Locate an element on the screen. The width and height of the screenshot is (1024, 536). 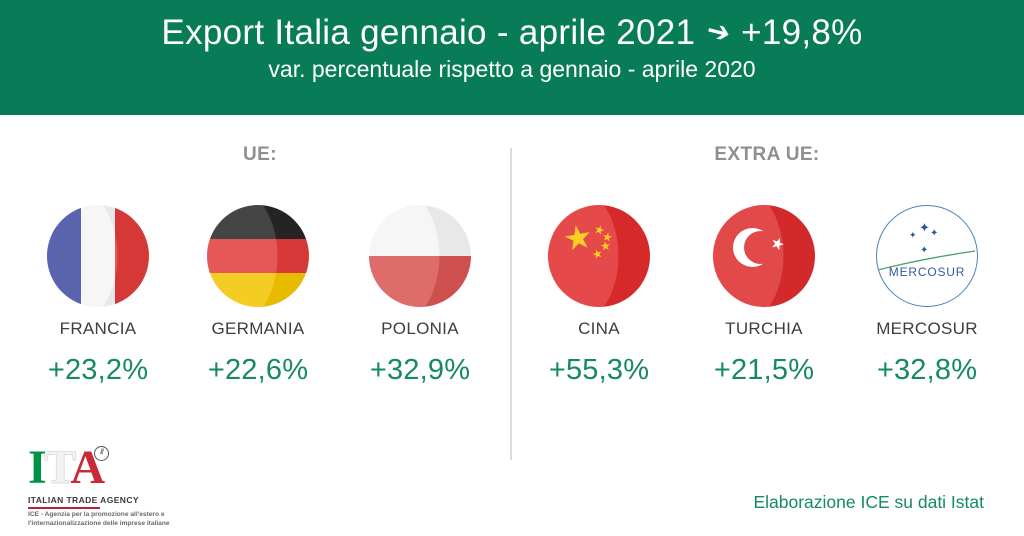
country-value: +55,3% is located at coordinates (599, 370).